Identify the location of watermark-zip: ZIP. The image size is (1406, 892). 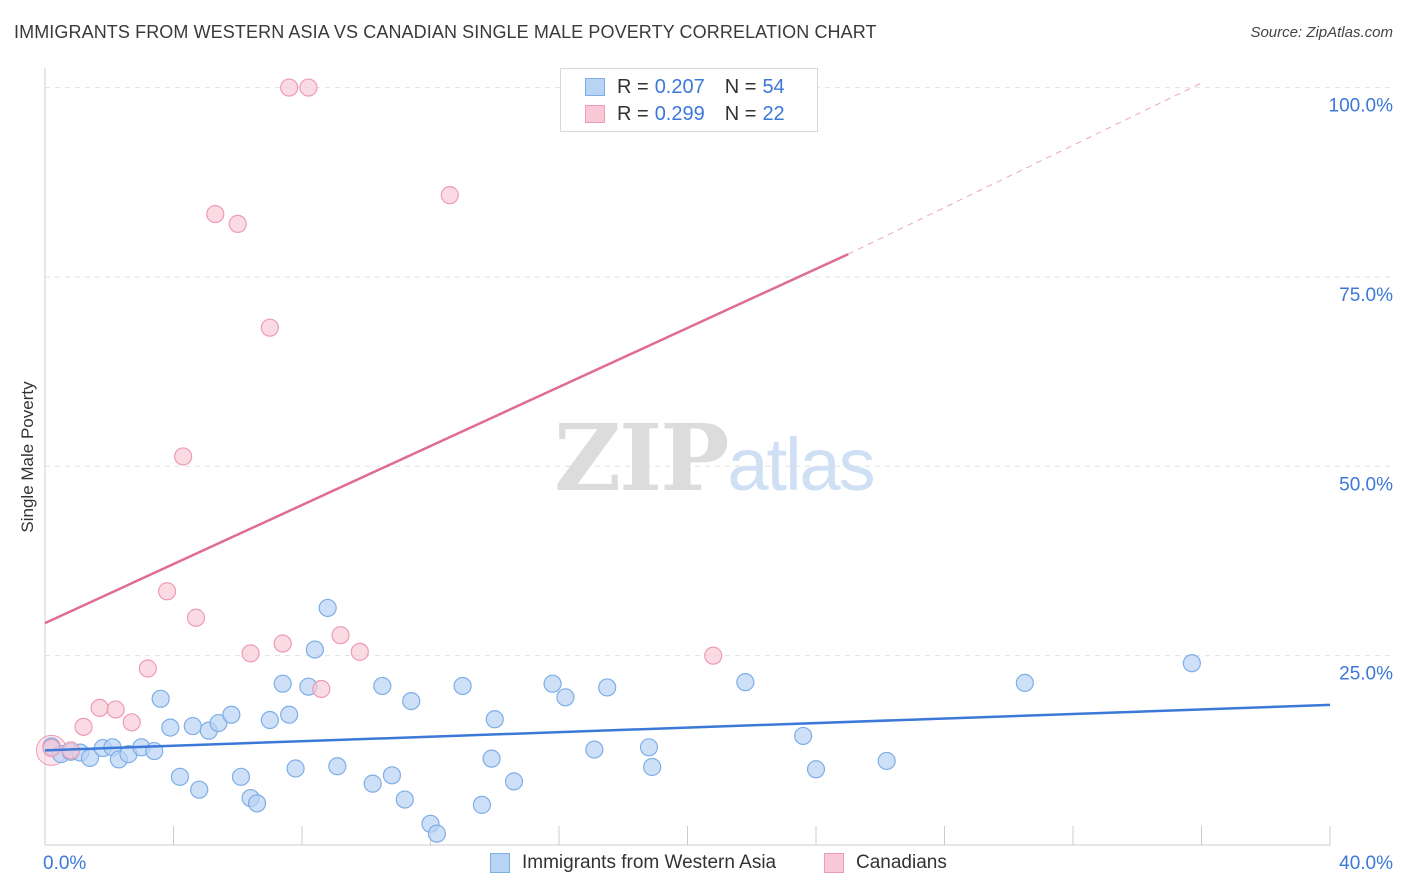
(641, 458).